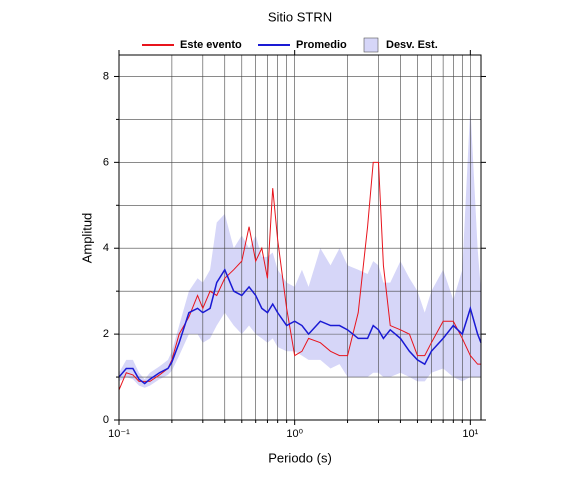  I want to click on legend-label: Promedio, so click(321, 45).